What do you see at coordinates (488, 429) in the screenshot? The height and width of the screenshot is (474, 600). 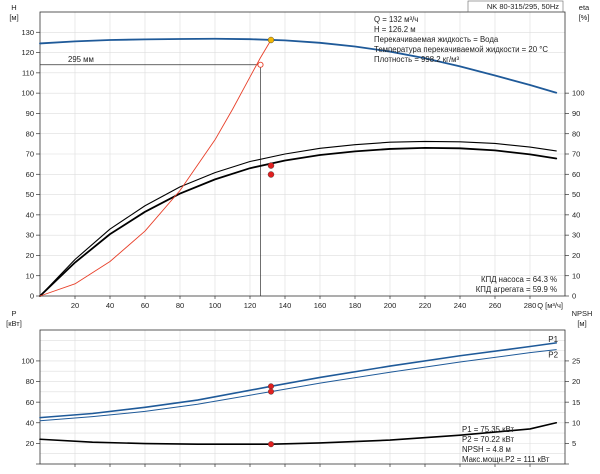 I see `info-line: P1 = 75.35 кВт` at bounding box center [488, 429].